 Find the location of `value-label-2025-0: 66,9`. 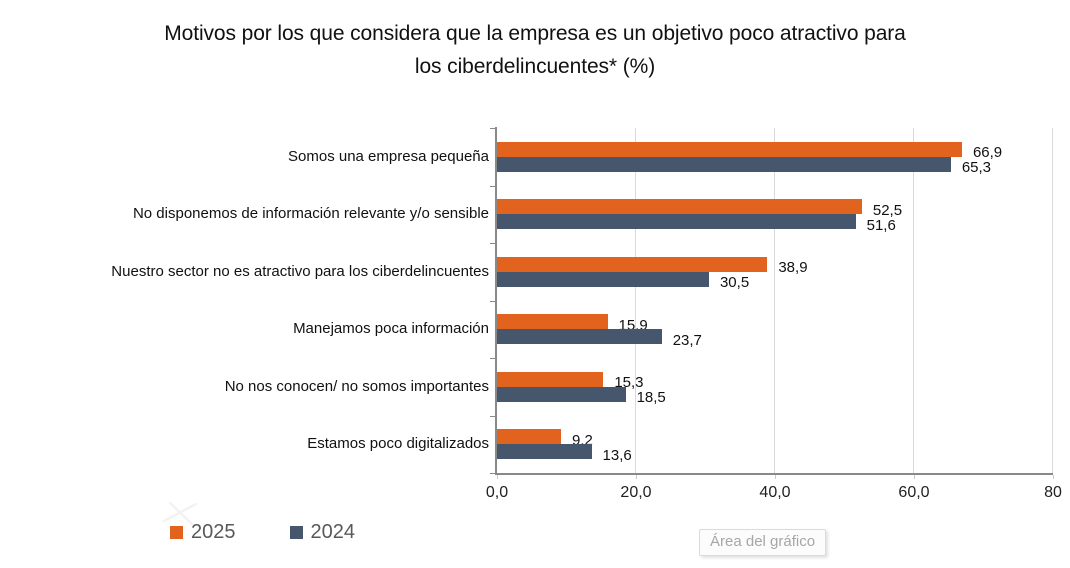

value-label-2025-0: 66,9 is located at coordinates (987, 152).